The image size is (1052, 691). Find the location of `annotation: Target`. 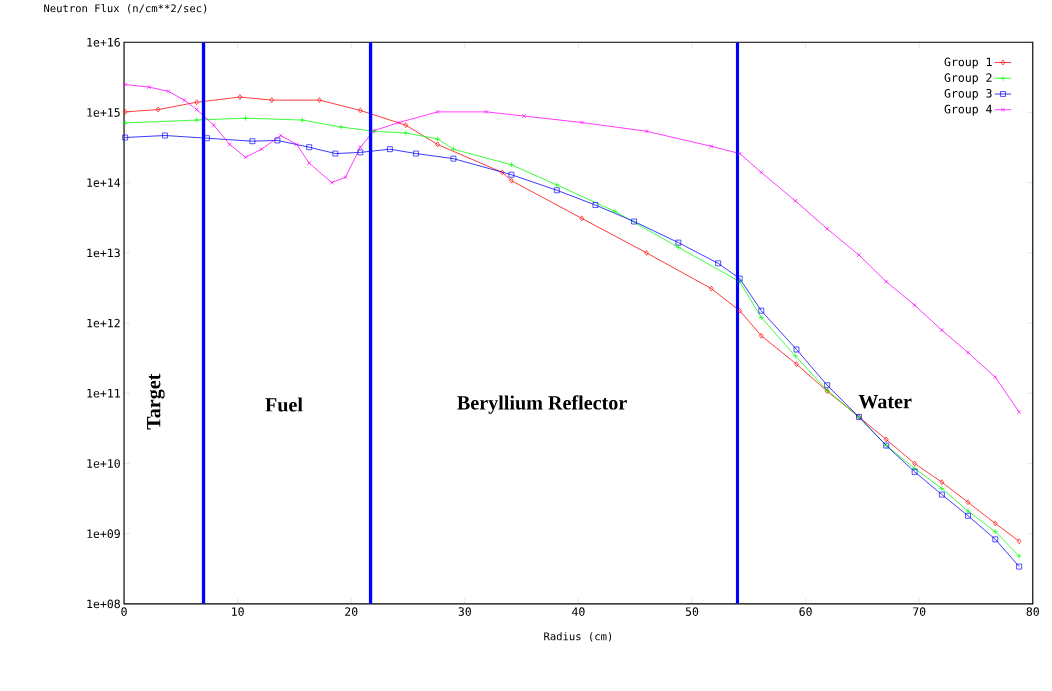

annotation: Target is located at coordinates (156, 401).